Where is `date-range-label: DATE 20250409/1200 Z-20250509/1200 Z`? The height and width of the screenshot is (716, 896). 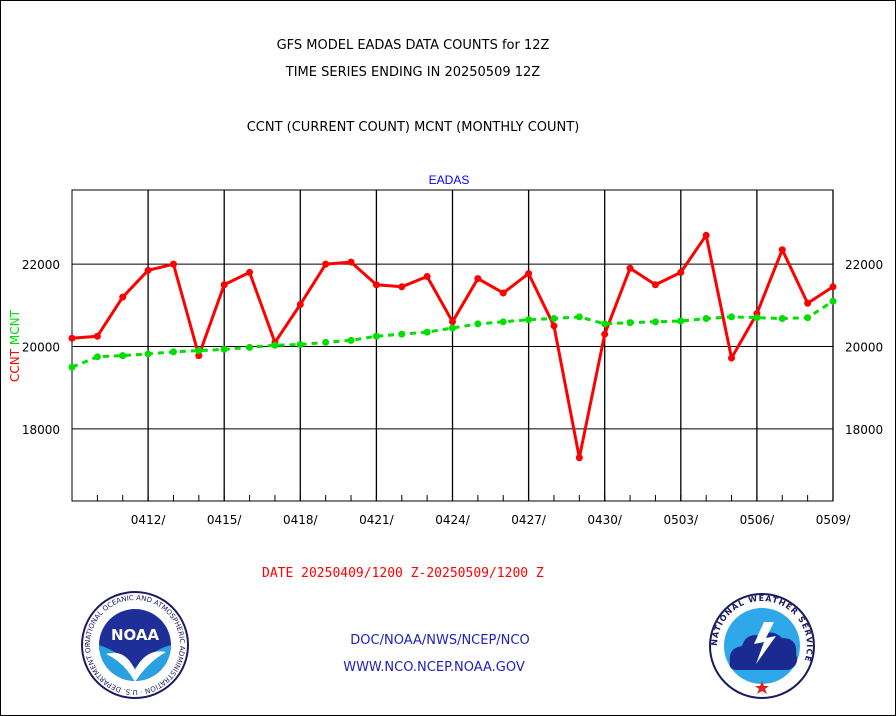 date-range-label: DATE 20250409/1200 Z-20250509/1200 Z is located at coordinates (403, 573).